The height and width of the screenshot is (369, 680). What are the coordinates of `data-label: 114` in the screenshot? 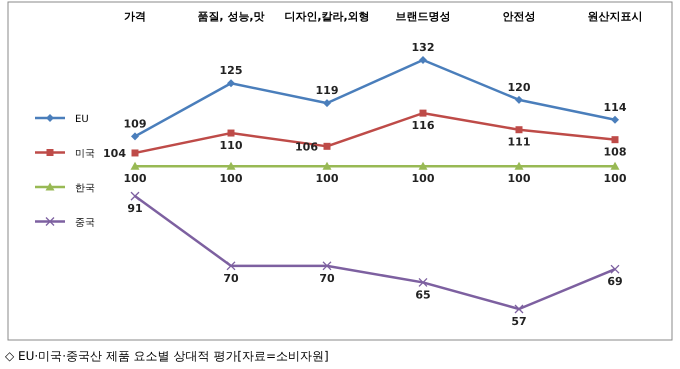 It's located at (615, 107).